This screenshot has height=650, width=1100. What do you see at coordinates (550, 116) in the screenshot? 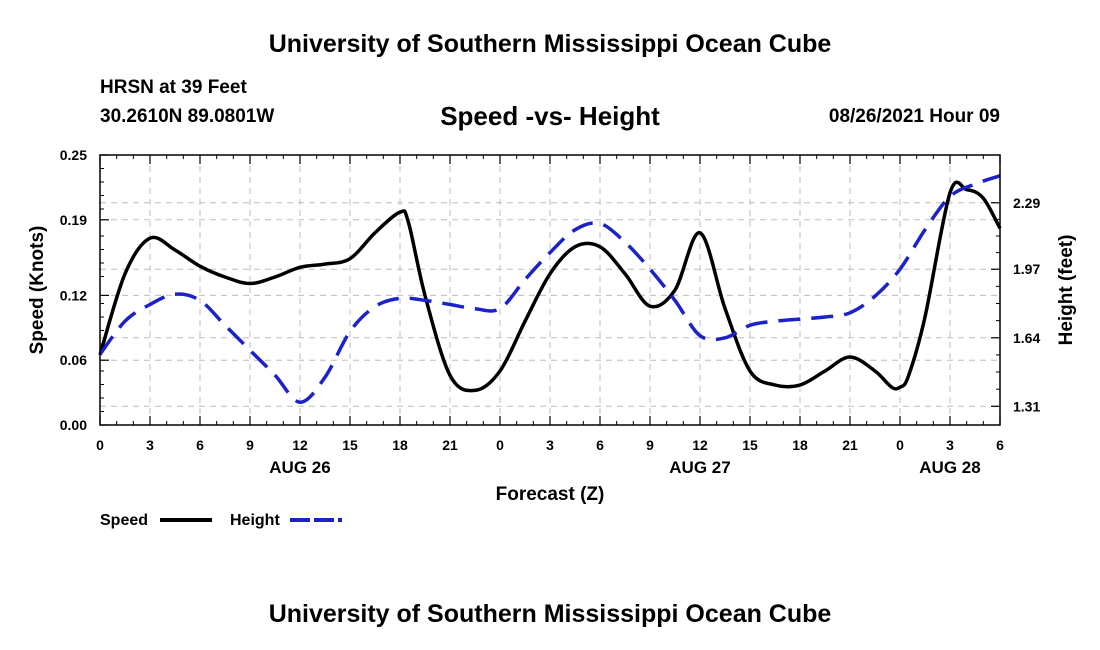
I see `chart-title: Speed -vs- Height` at bounding box center [550, 116].